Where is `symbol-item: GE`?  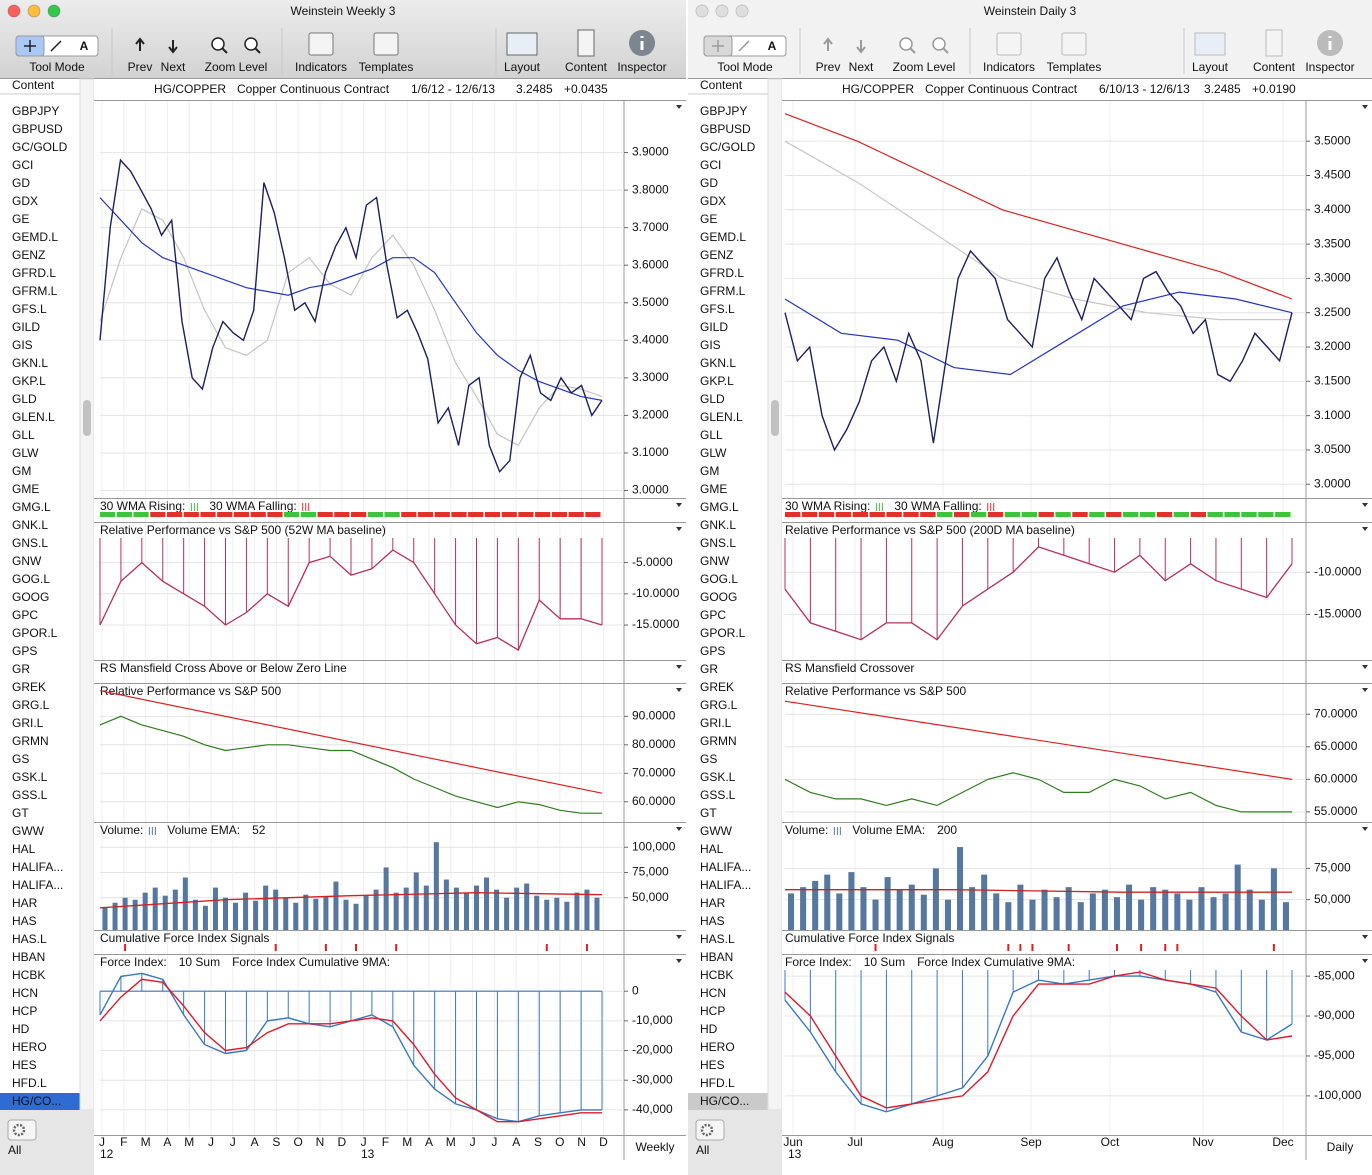
symbol-item: GE is located at coordinates (20, 219).